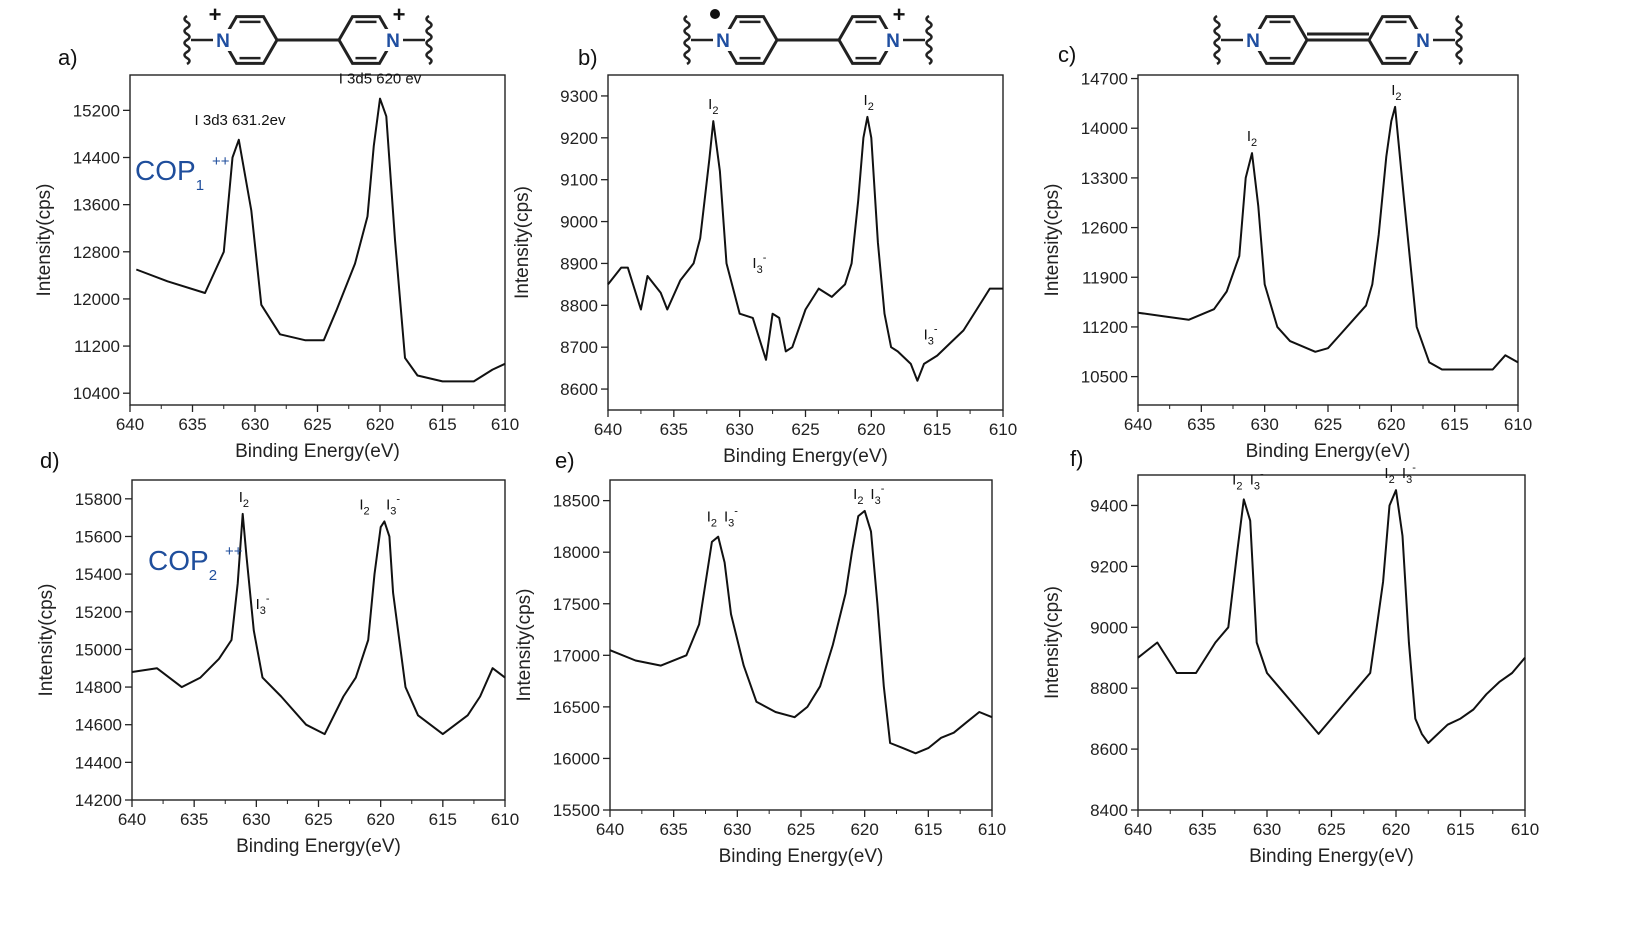  What do you see at coordinates (1104, 128) in the screenshot?
I see `y-tick-label: 14000` at bounding box center [1104, 128].